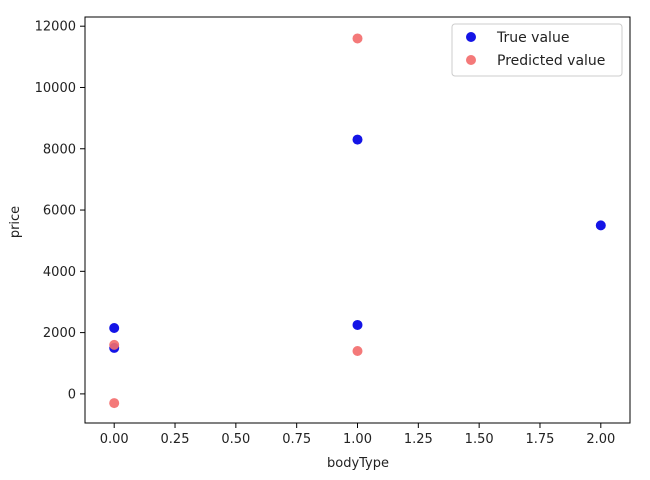 The height and width of the screenshot is (480, 650). What do you see at coordinates (55, 88) in the screenshot?
I see `y-tick-label: 10000` at bounding box center [55, 88].